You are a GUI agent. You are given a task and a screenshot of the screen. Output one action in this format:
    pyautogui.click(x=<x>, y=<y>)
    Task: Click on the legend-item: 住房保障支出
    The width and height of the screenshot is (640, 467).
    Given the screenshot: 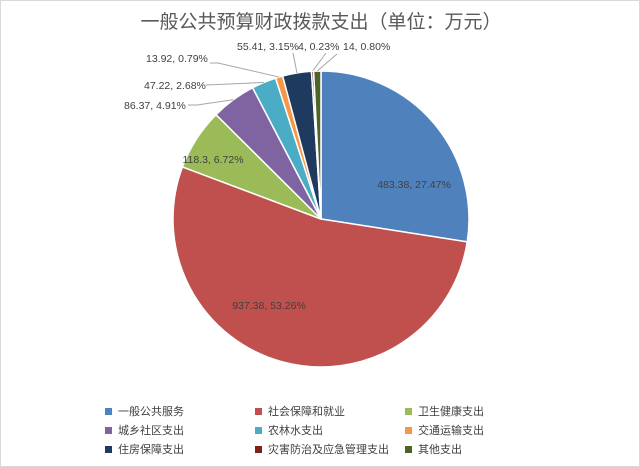 What is the action you would take?
    pyautogui.click(x=180, y=449)
    